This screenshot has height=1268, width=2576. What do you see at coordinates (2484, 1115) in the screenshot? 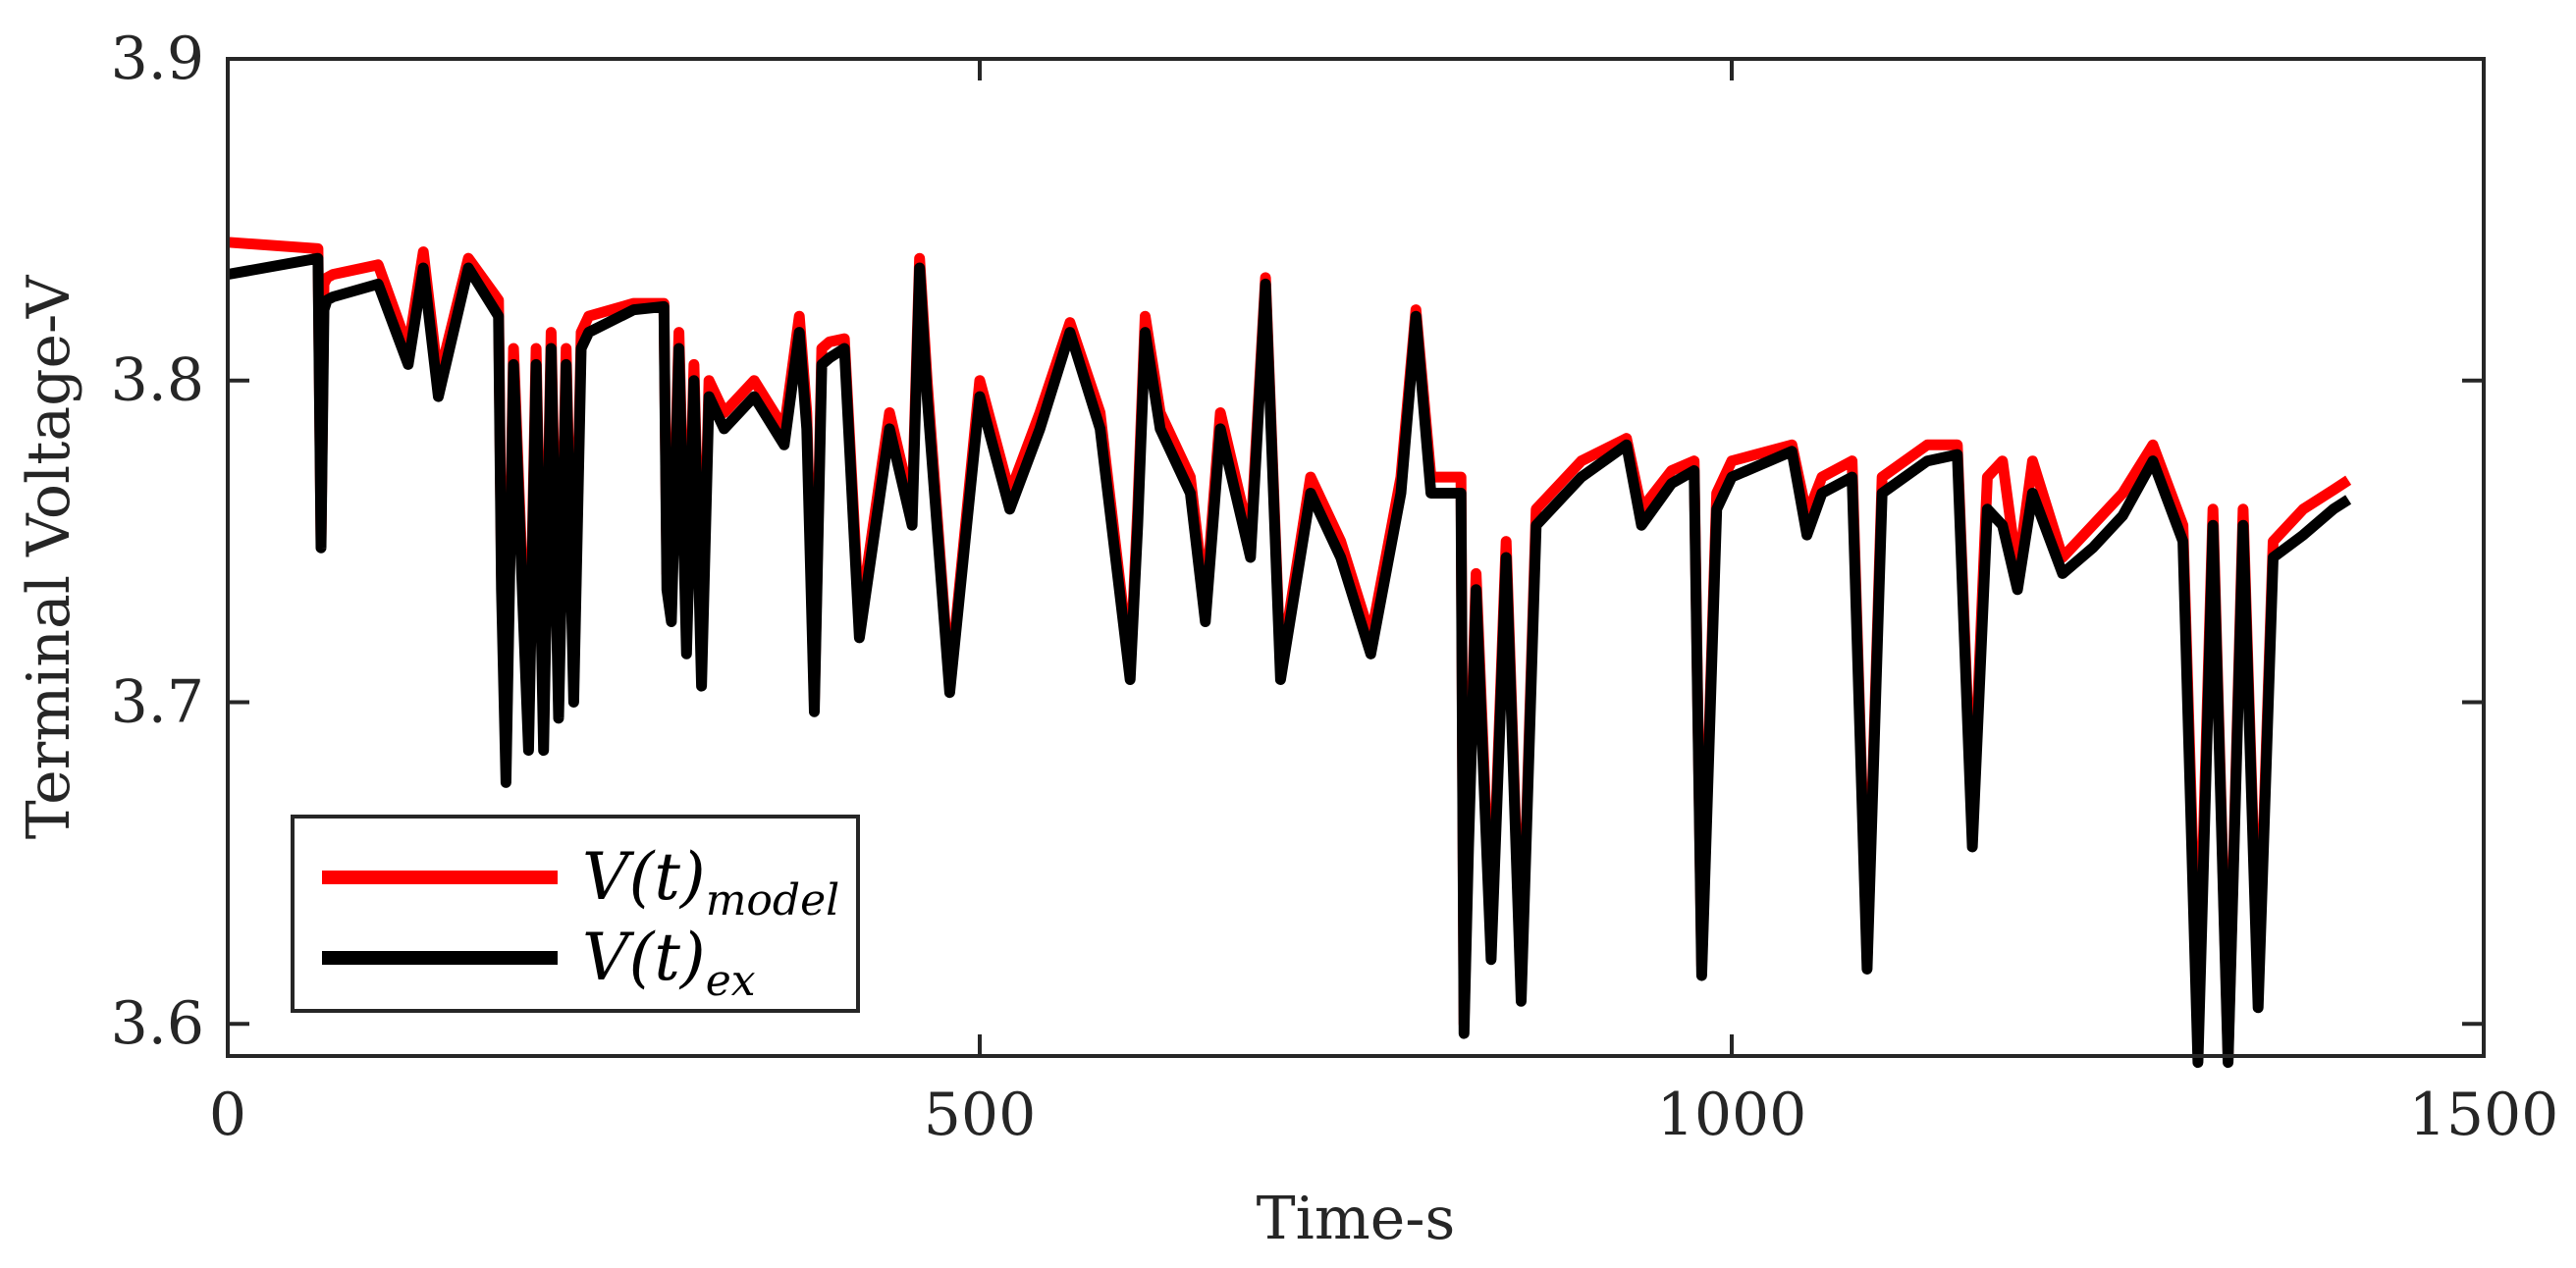
I see `x-tick-label: 1500` at bounding box center [2484, 1115].